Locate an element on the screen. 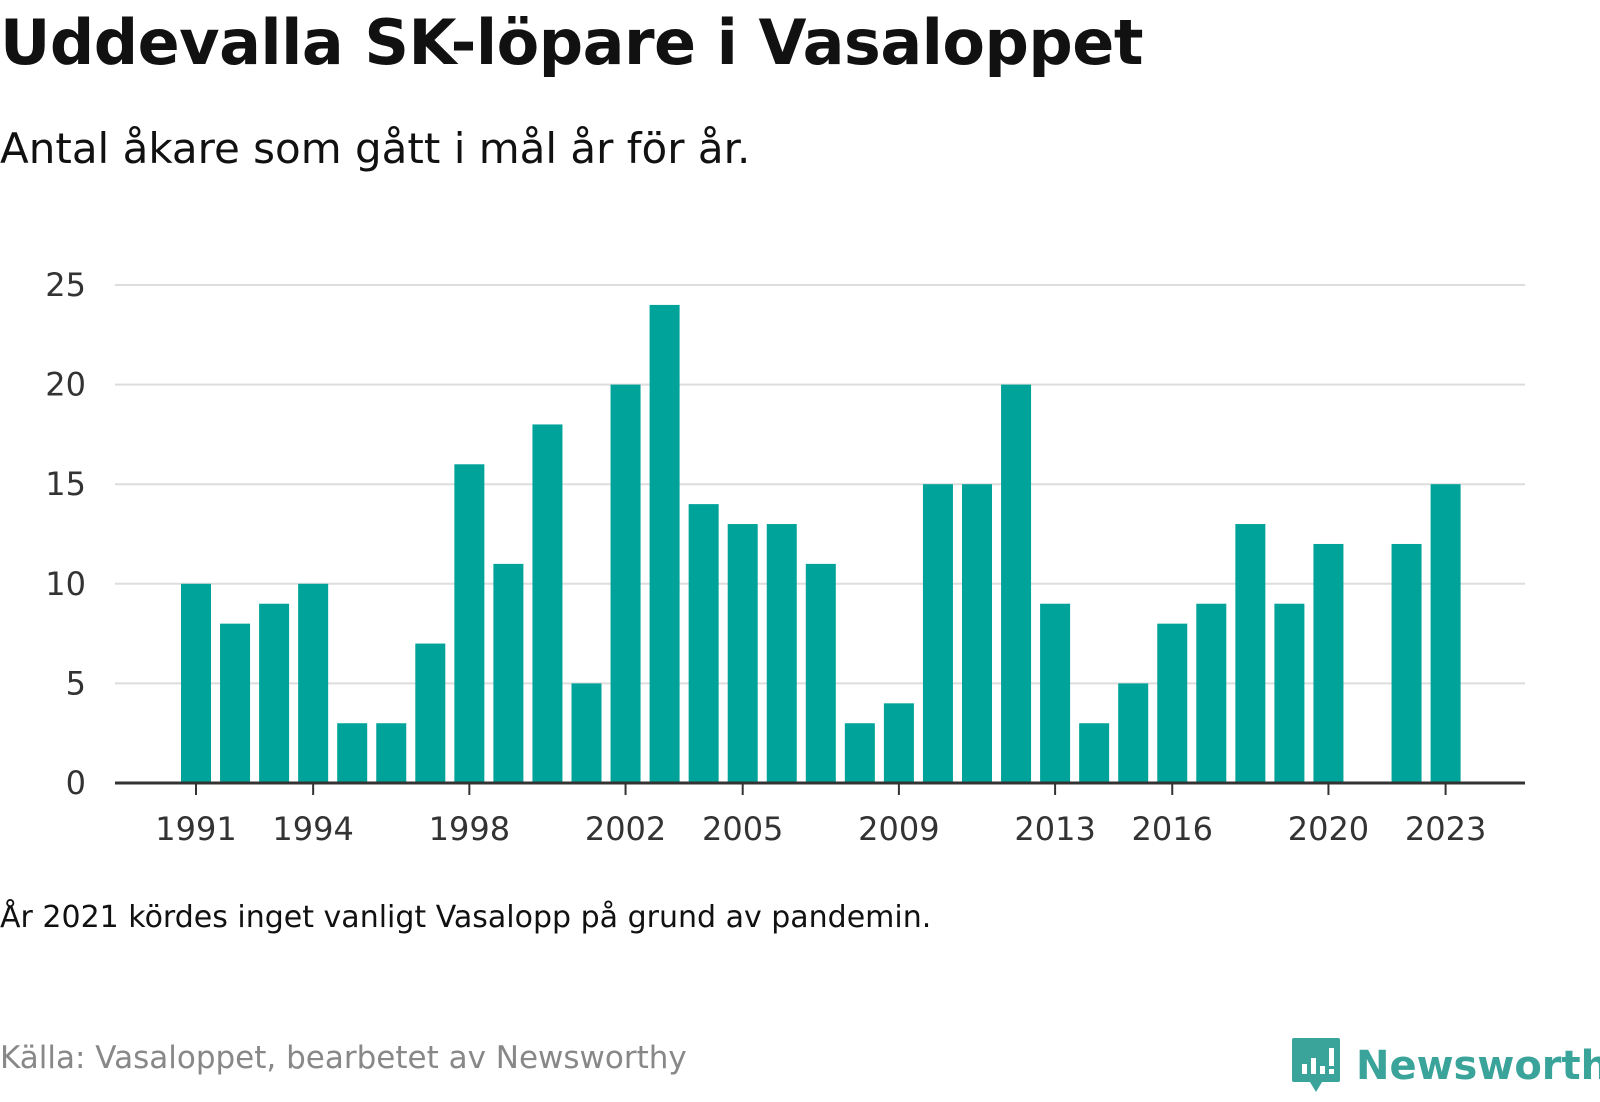 This screenshot has width=1600, height=1102. x-tick-label: 1991 is located at coordinates (195, 829).